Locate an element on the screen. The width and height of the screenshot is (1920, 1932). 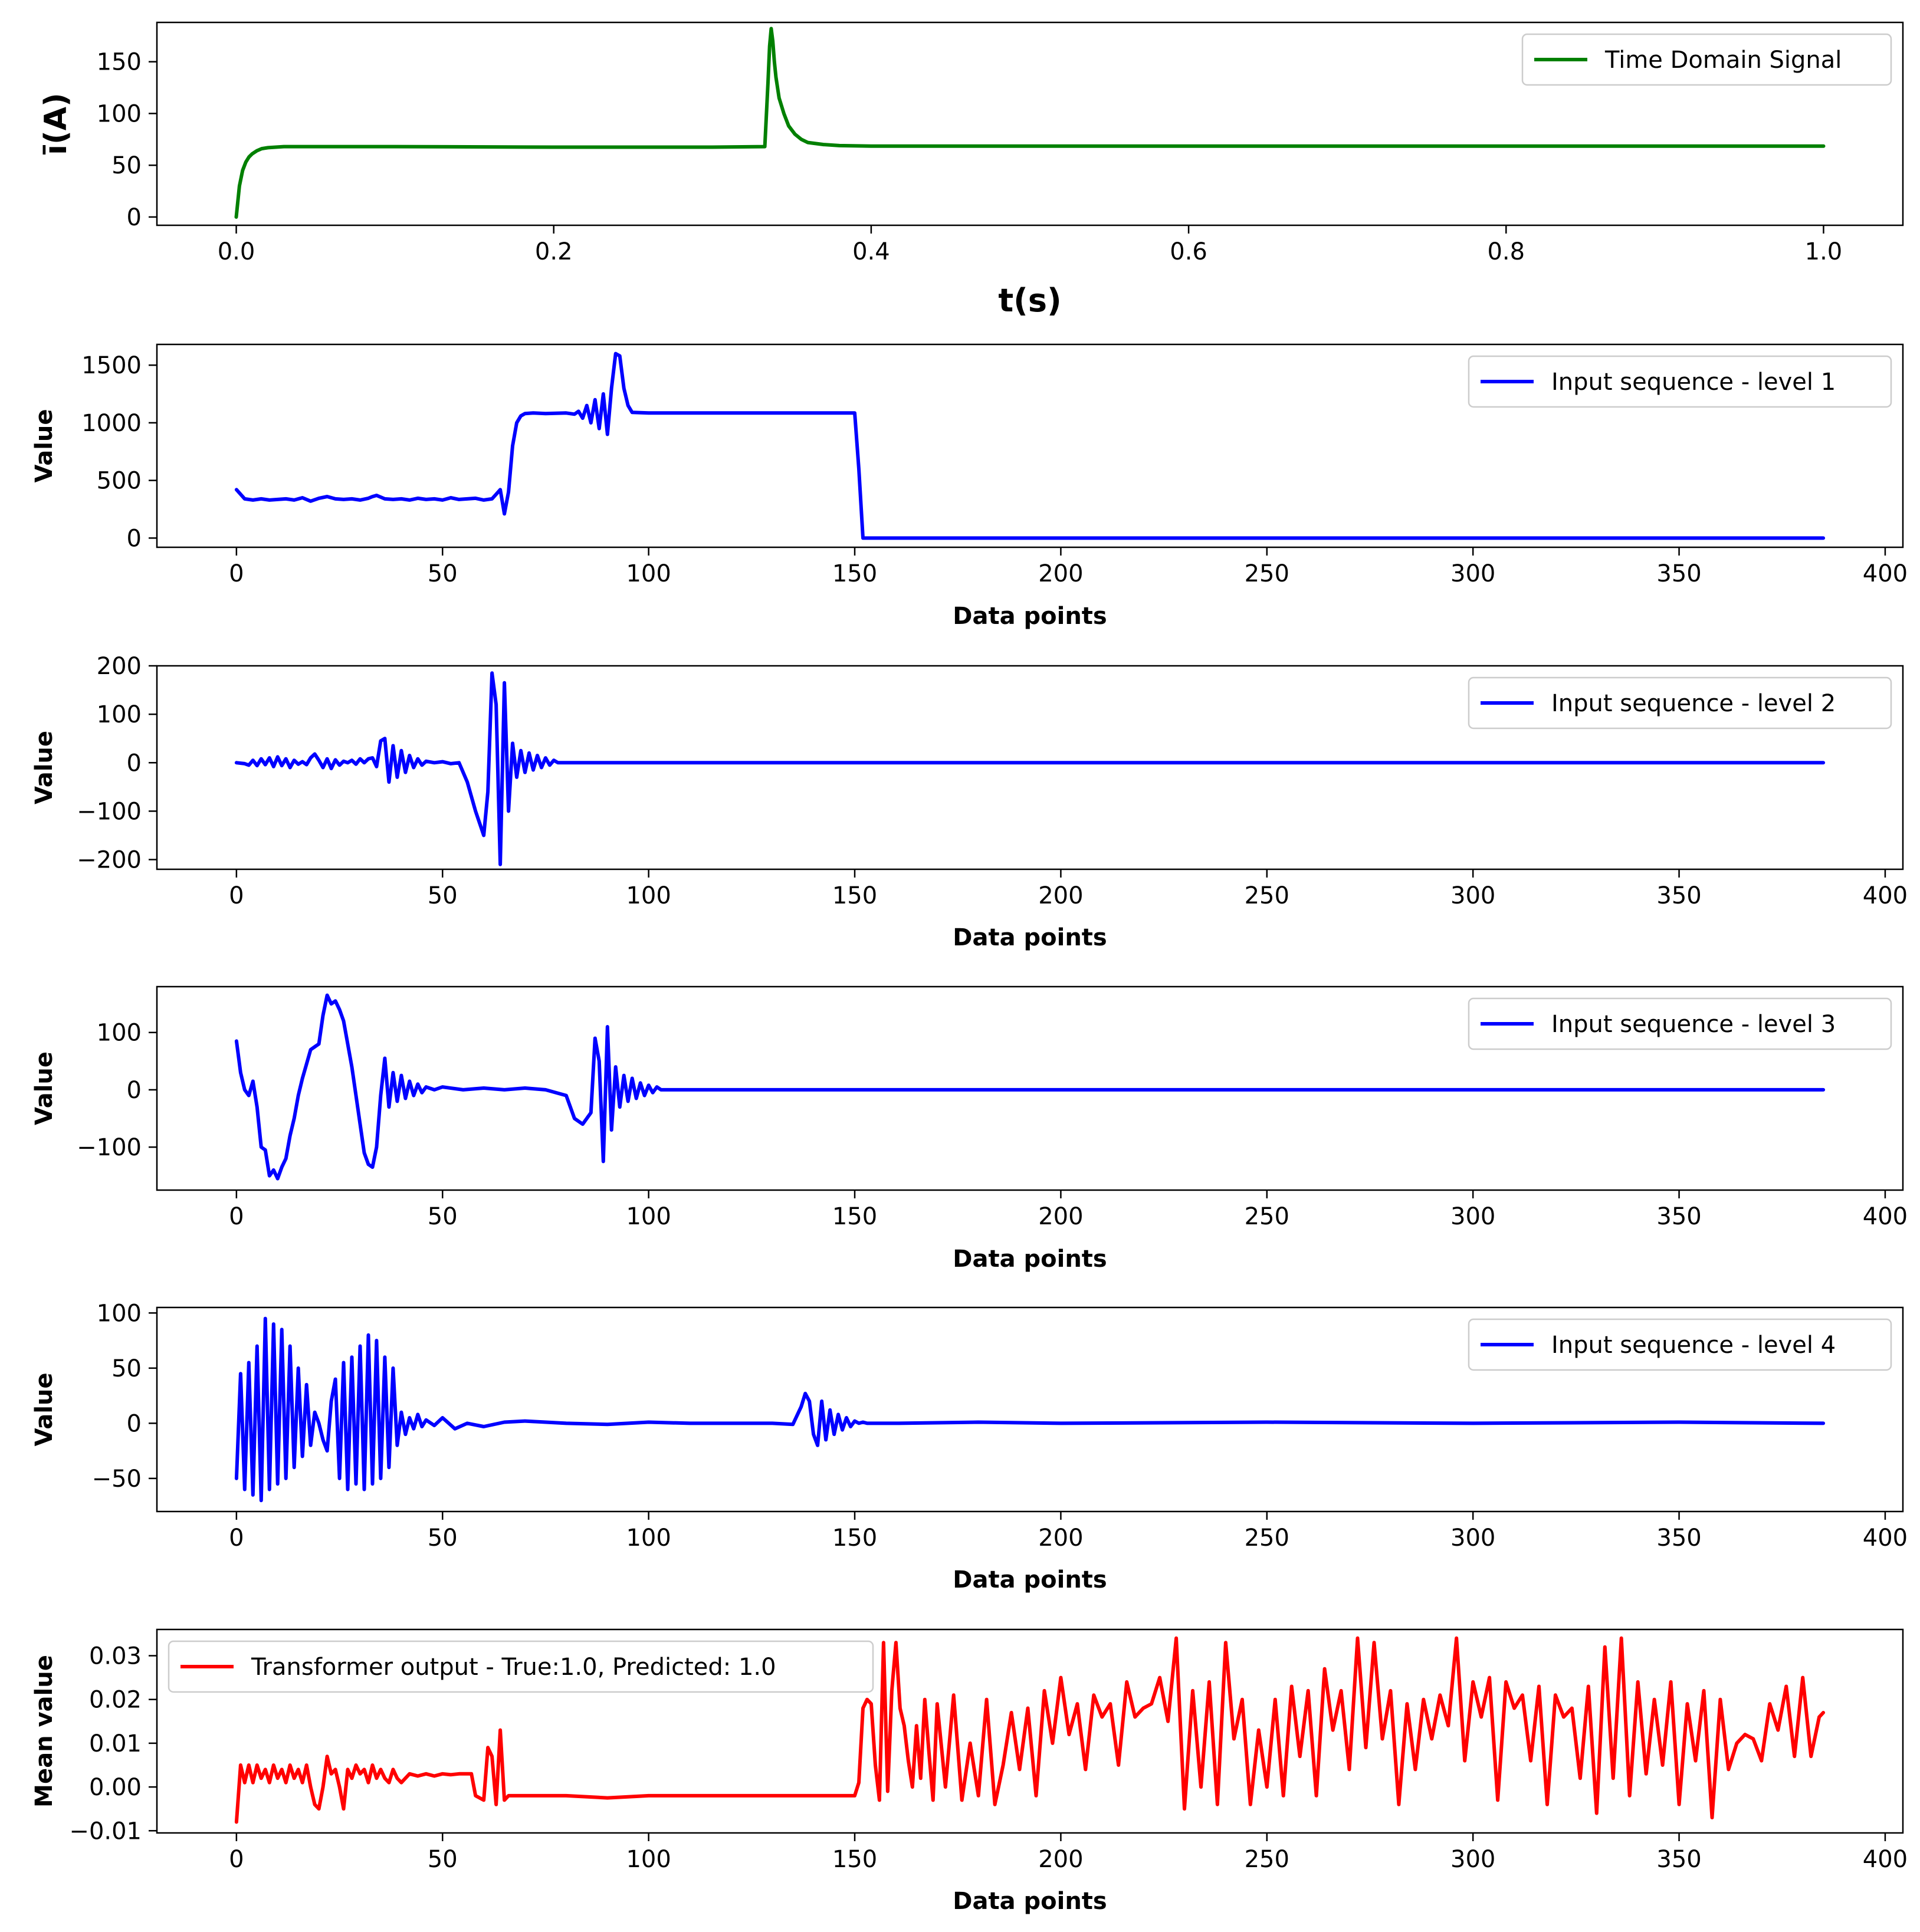
y-tick-label: 200 is located at coordinates (119, 666).